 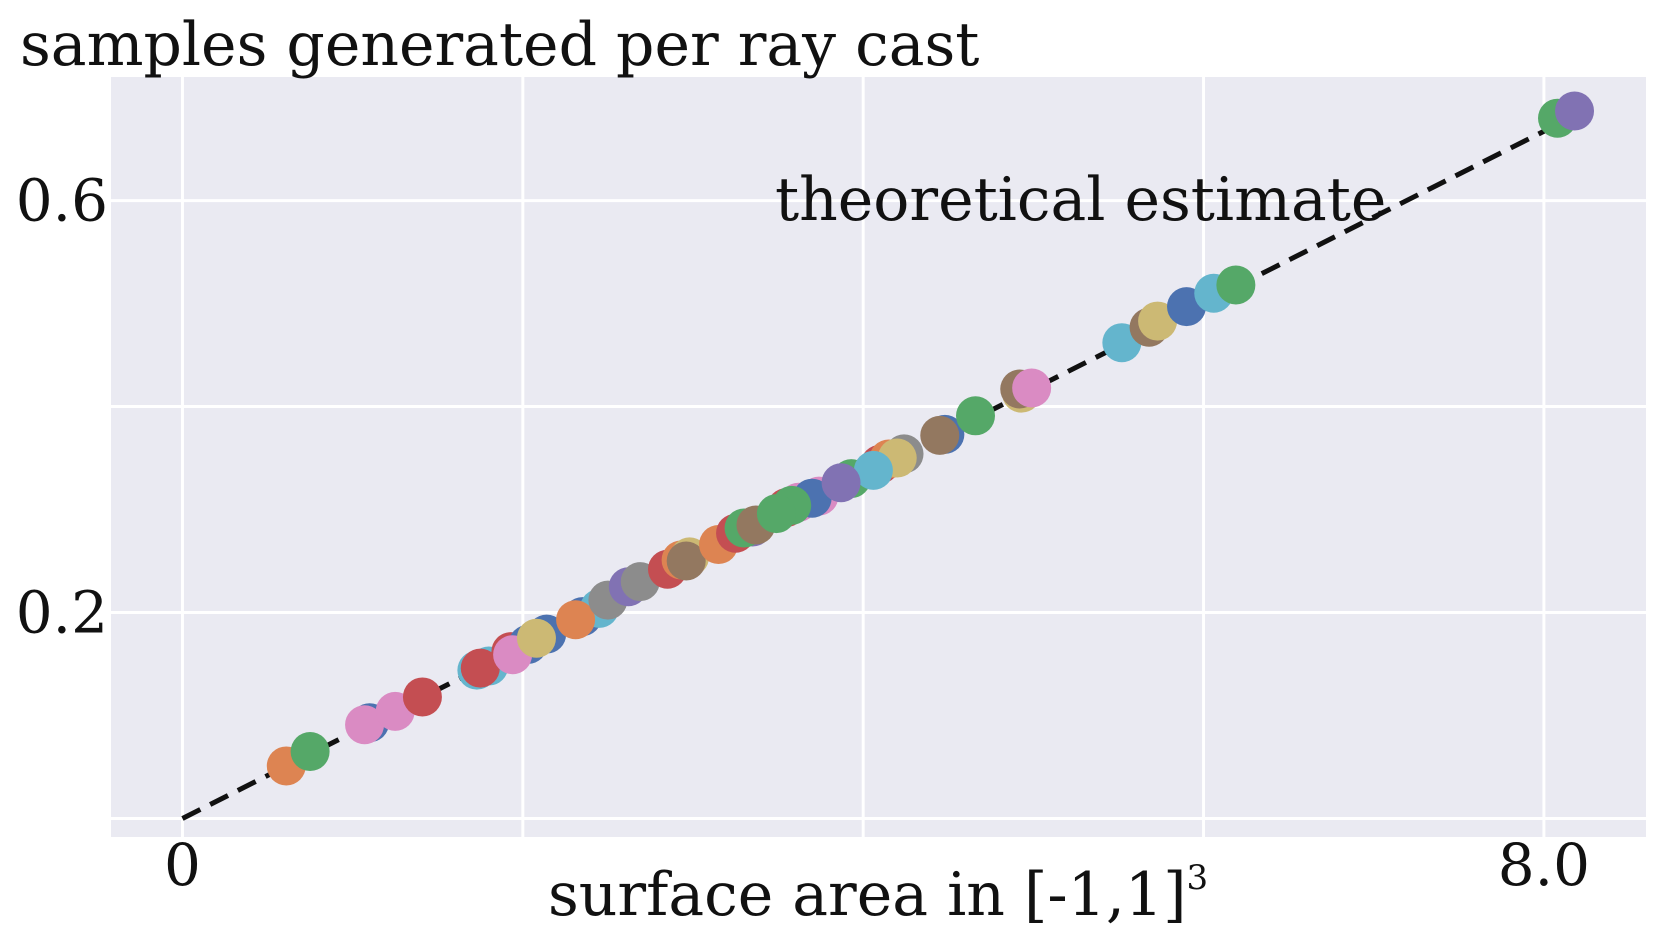 I want to click on annotation-theoretical-estimate: theoretical estimate, so click(x=1080, y=200).